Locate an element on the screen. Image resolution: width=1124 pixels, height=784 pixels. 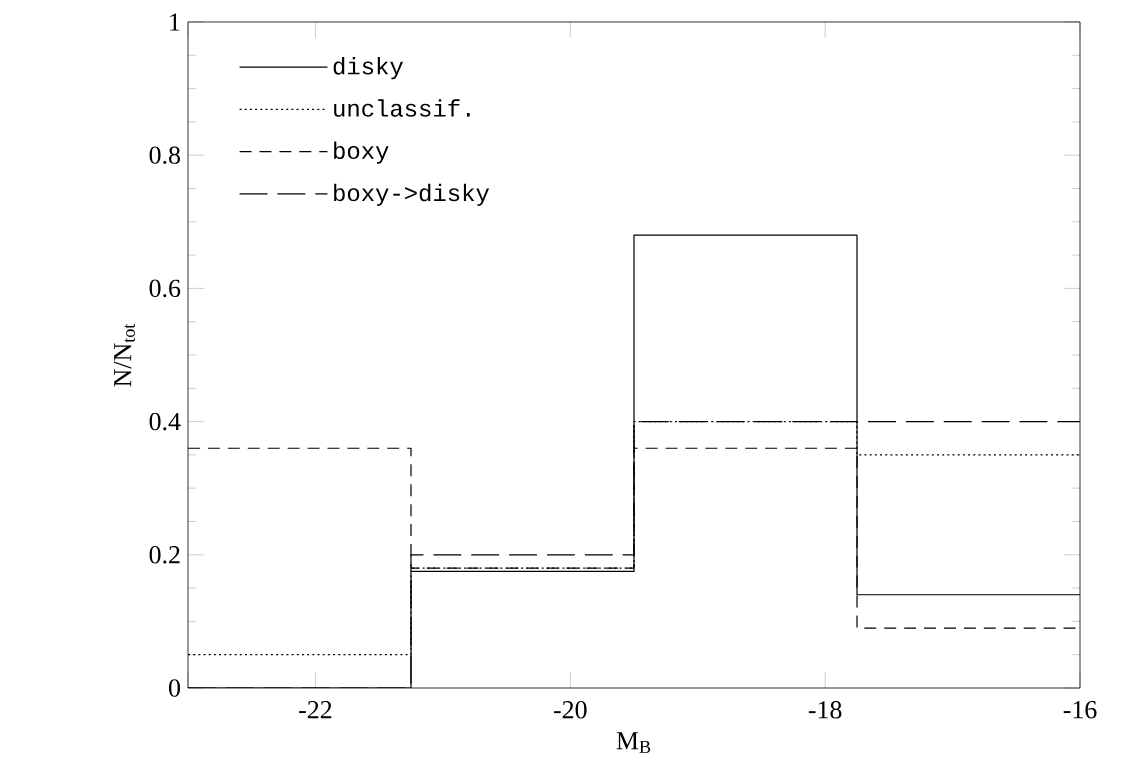
x-axis-title: M$_{B}$ is located at coordinates (633, 742).